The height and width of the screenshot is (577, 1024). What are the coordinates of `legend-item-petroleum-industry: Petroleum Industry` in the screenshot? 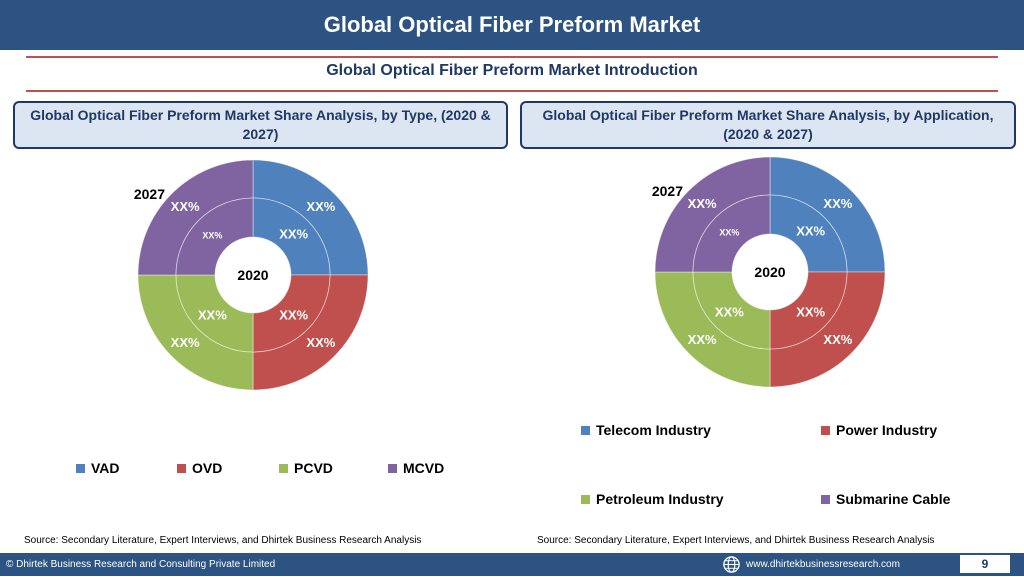 It's located at (652, 499).